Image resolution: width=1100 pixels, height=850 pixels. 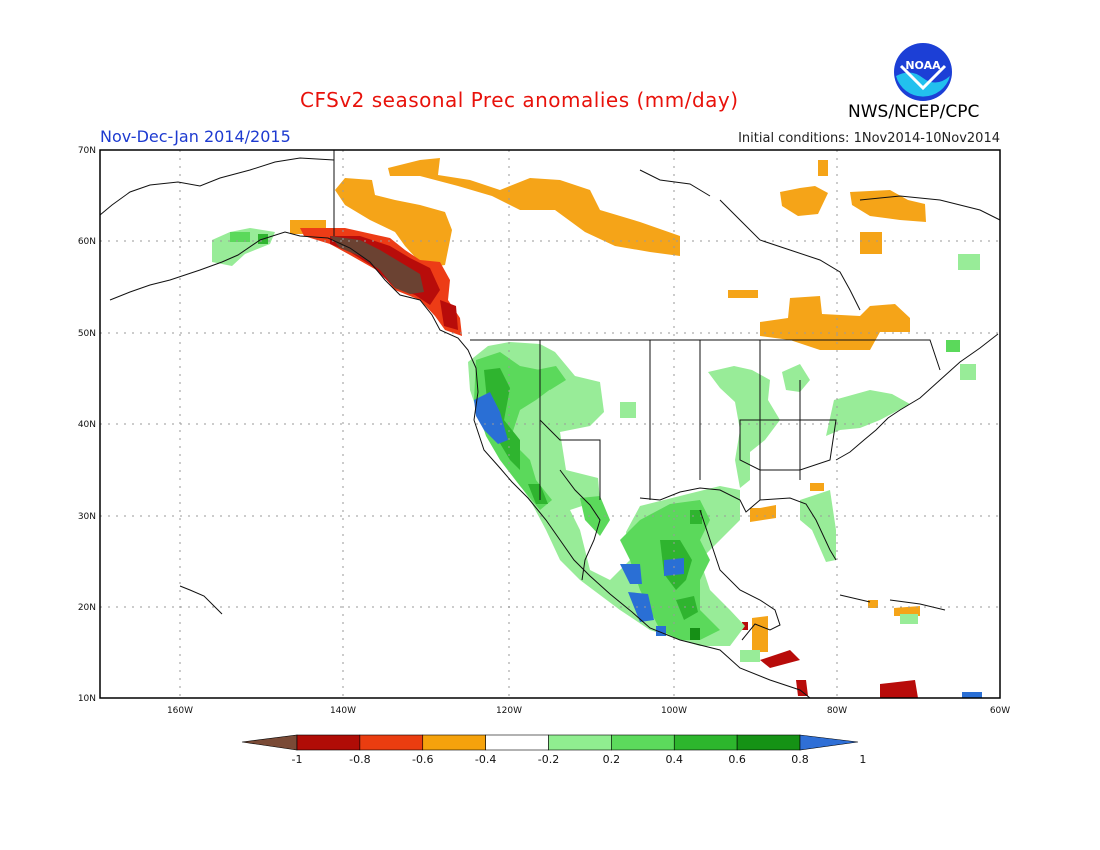 I want to click on colorbar-tick-label: 0.2, so click(x=612, y=759).